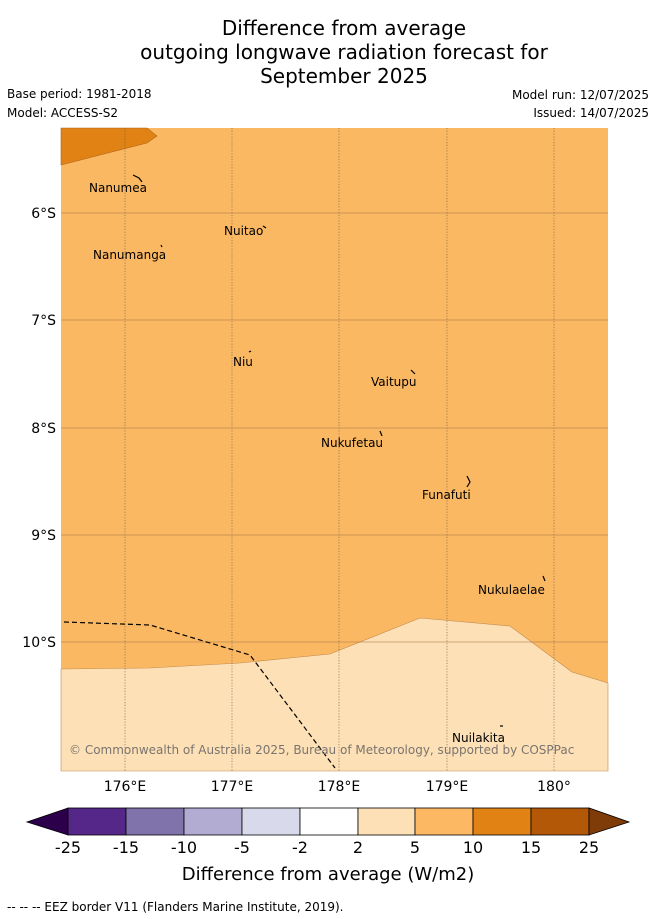 The image size is (655, 919). What do you see at coordinates (125, 787) in the screenshot?
I see `lon-tick-176e: 176°E` at bounding box center [125, 787].